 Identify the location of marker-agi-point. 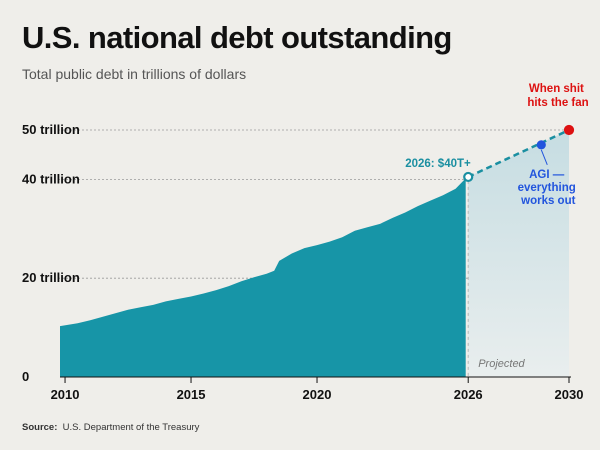
(541, 145).